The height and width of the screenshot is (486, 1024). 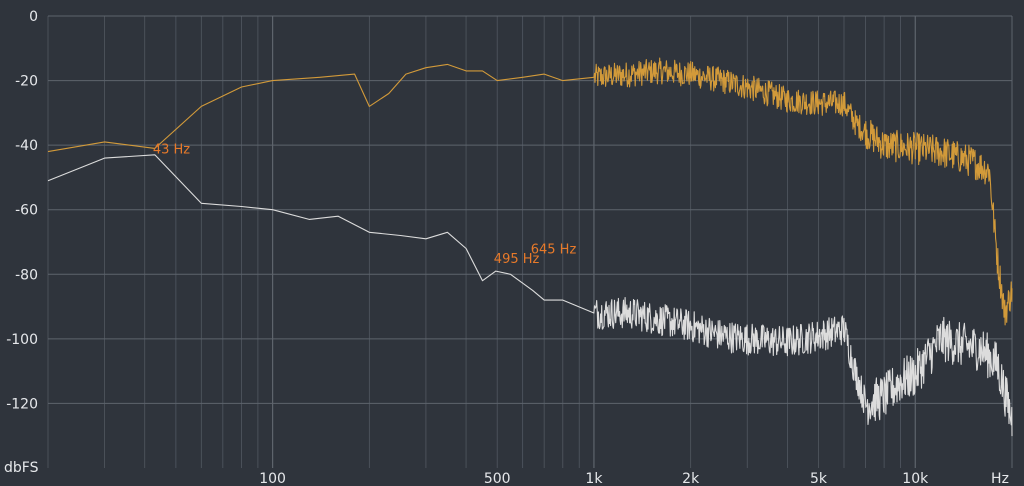 What do you see at coordinates (26, 275) in the screenshot?
I see `y-tick-label: -80` at bounding box center [26, 275].